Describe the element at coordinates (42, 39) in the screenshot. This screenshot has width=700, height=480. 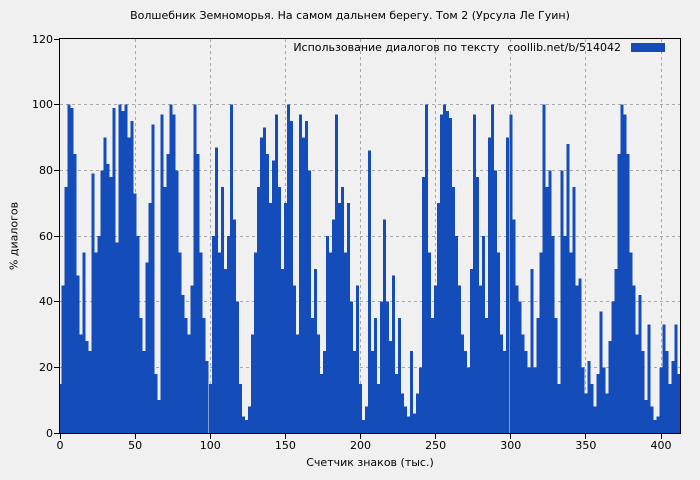
I see `y-tick-label: 120` at that location.